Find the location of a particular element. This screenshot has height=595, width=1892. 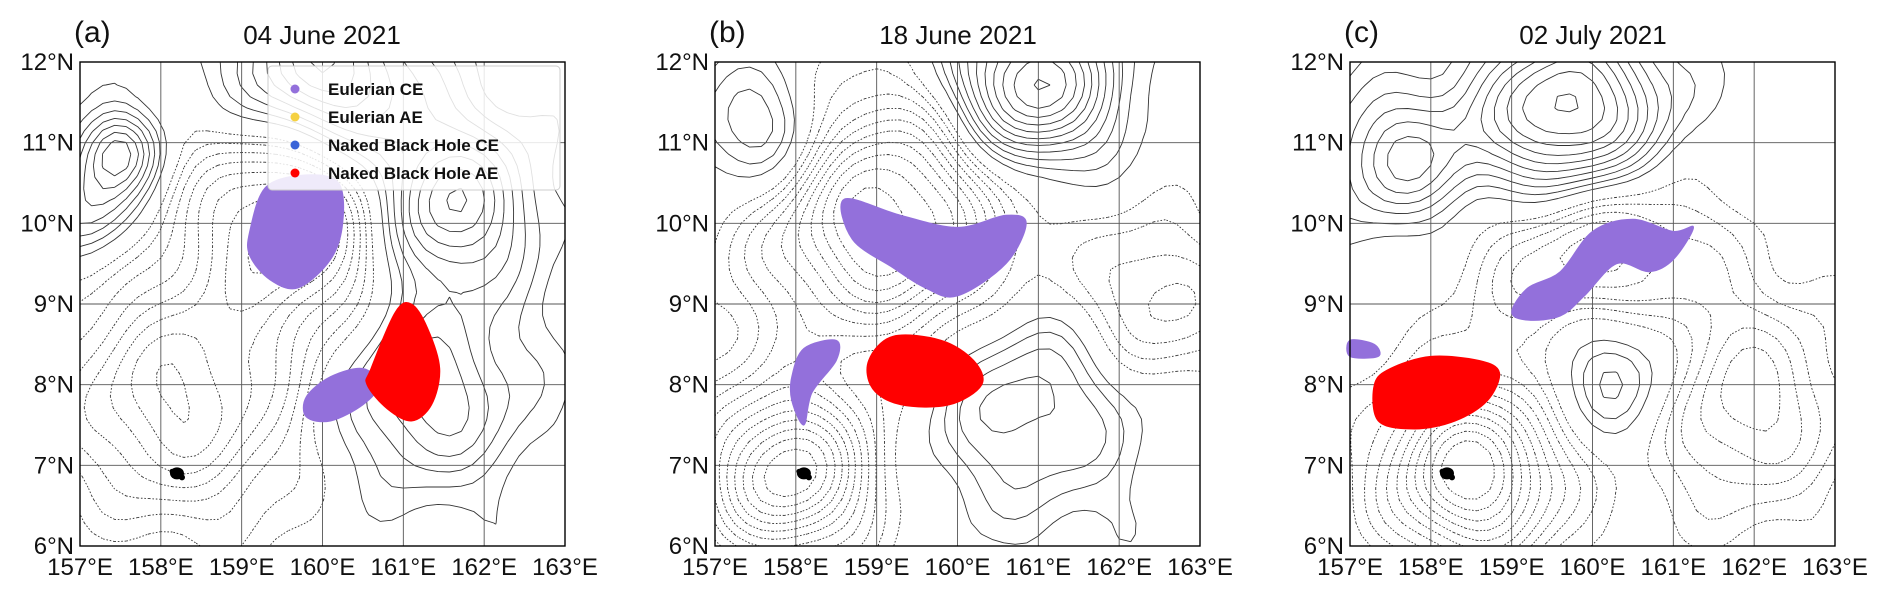

legend-label-nbh-ce: Naked Black Hole CE is located at coordinates (413, 145).